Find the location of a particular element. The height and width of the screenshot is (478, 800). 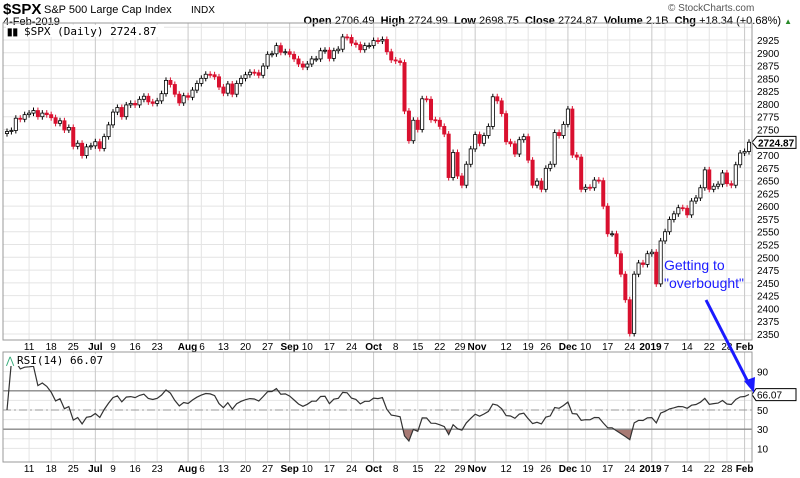

rsi-legend-bg is located at coordinates (54, 360).